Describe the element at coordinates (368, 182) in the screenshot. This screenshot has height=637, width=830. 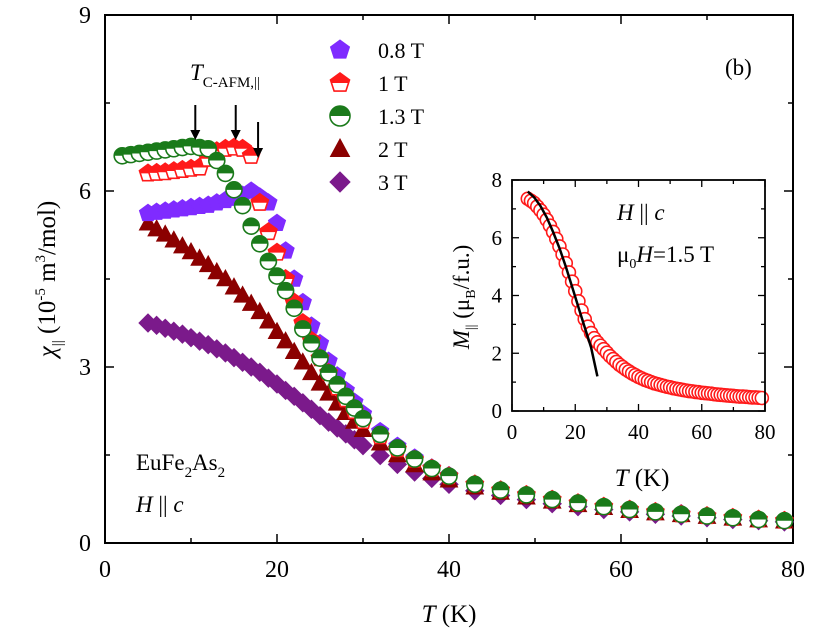
I see `legend-item: 3 T` at that location.